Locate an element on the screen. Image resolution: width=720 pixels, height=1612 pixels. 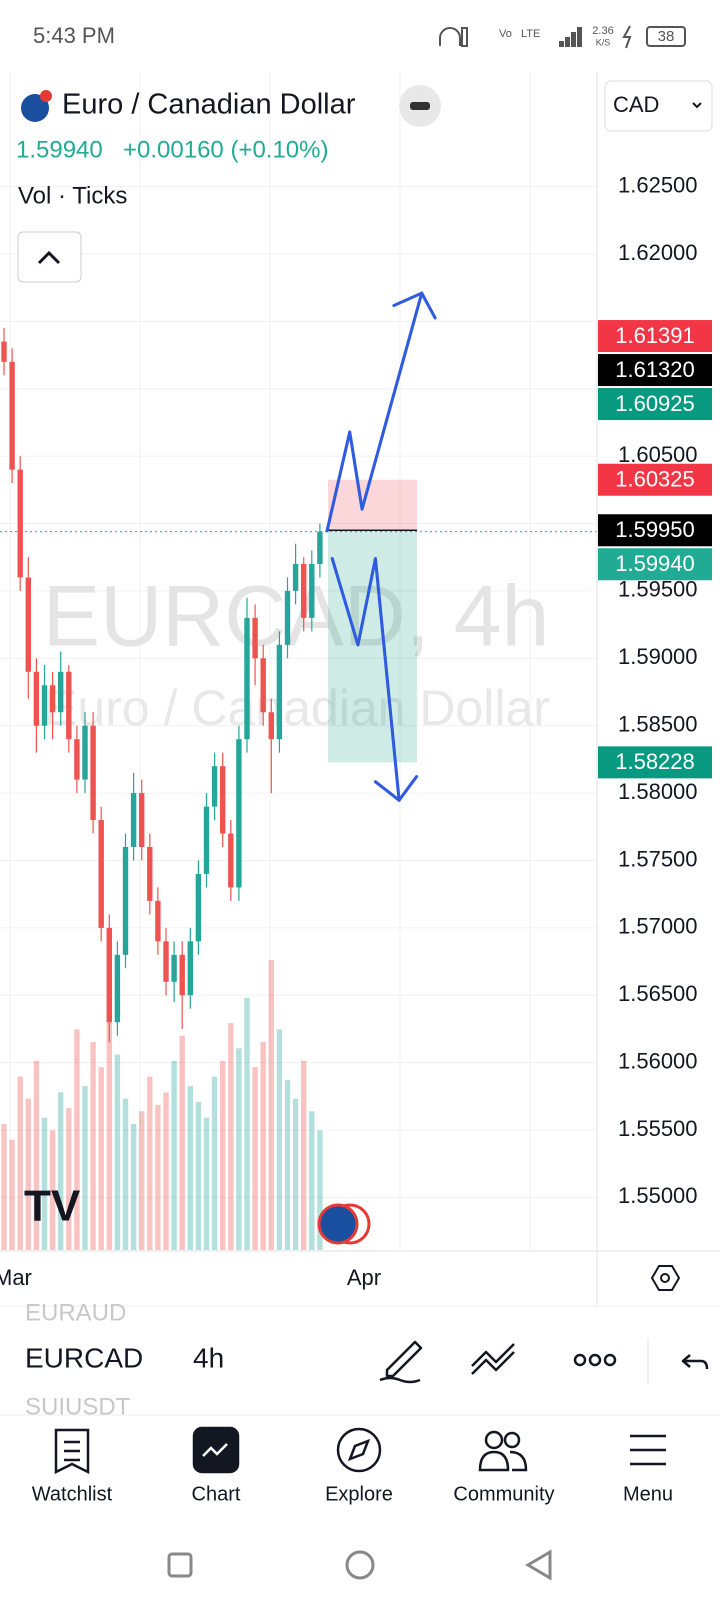
y-tick-label: 1.60500 is located at coordinates (658, 454).